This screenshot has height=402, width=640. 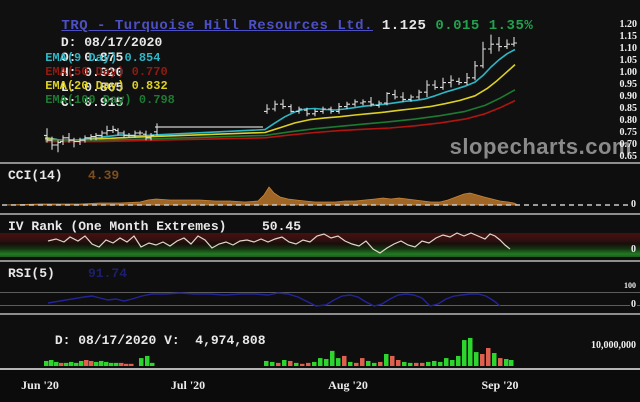 I want to click on cci-label: CCI(14), so click(x=35, y=175).